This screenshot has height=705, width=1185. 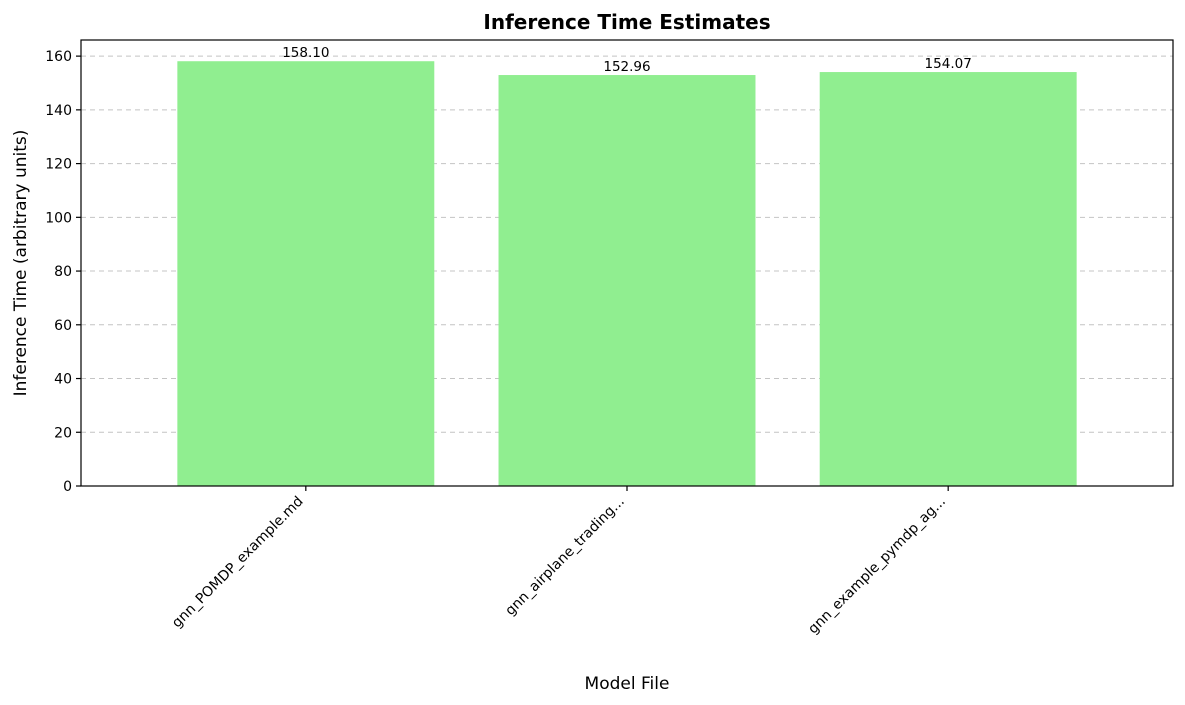 What do you see at coordinates (67, 487) in the screenshot?
I see `y-tick-label-0: 0` at bounding box center [67, 487].